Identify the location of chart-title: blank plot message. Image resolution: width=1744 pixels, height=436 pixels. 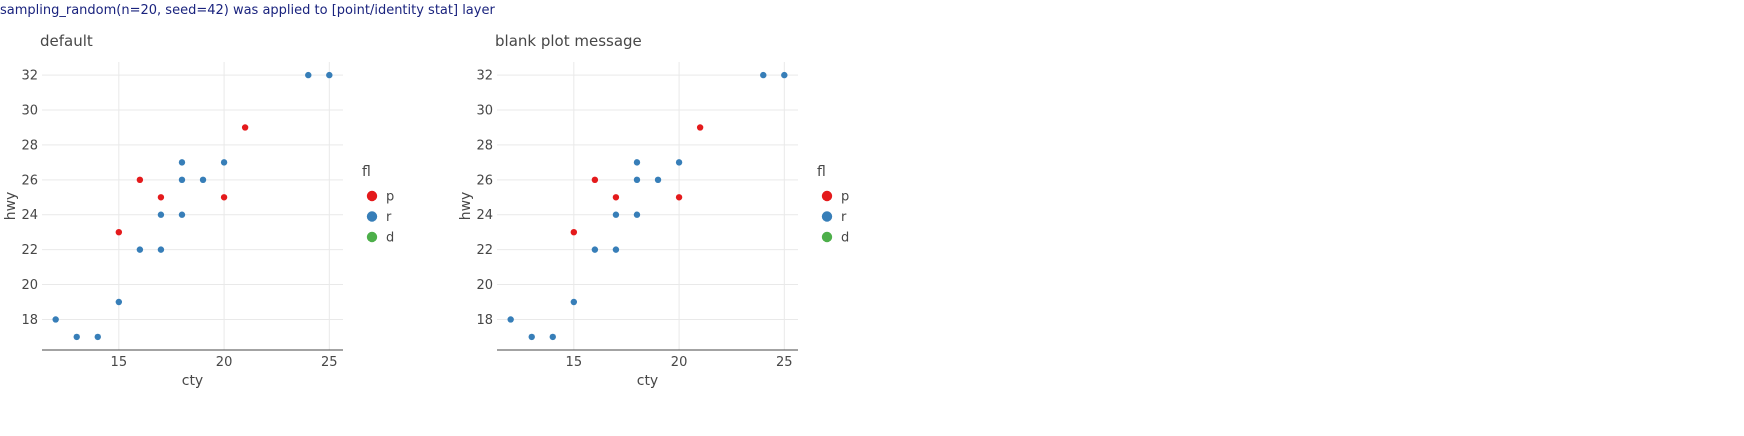
(568, 41).